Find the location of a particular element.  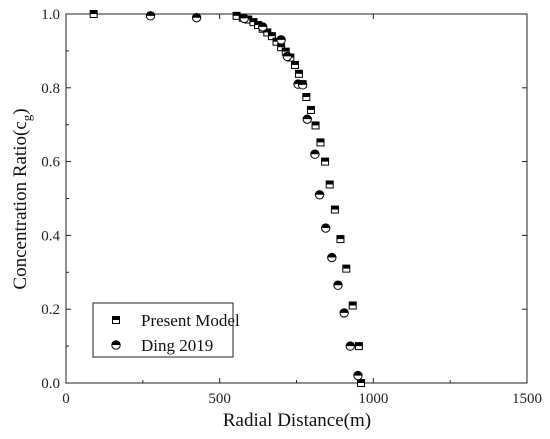

y-tick-label: 0.8 is located at coordinates (50, 89).